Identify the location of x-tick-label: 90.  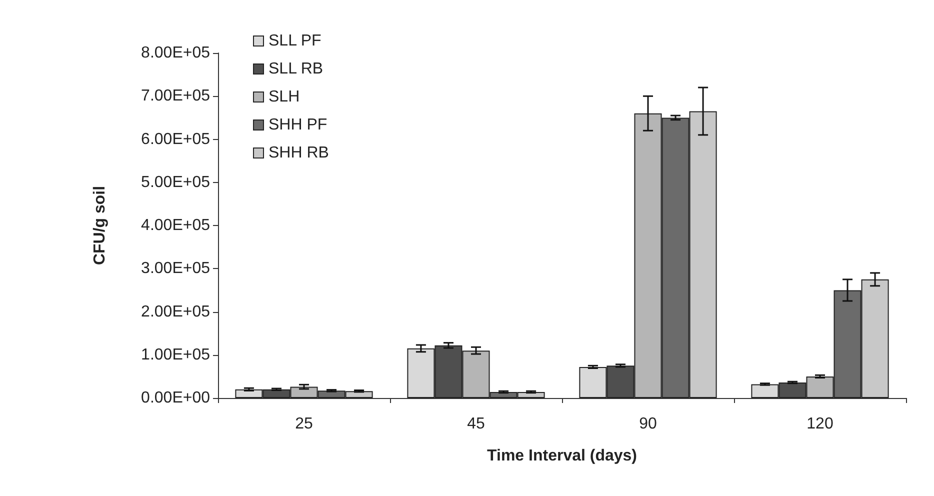
(648, 424).